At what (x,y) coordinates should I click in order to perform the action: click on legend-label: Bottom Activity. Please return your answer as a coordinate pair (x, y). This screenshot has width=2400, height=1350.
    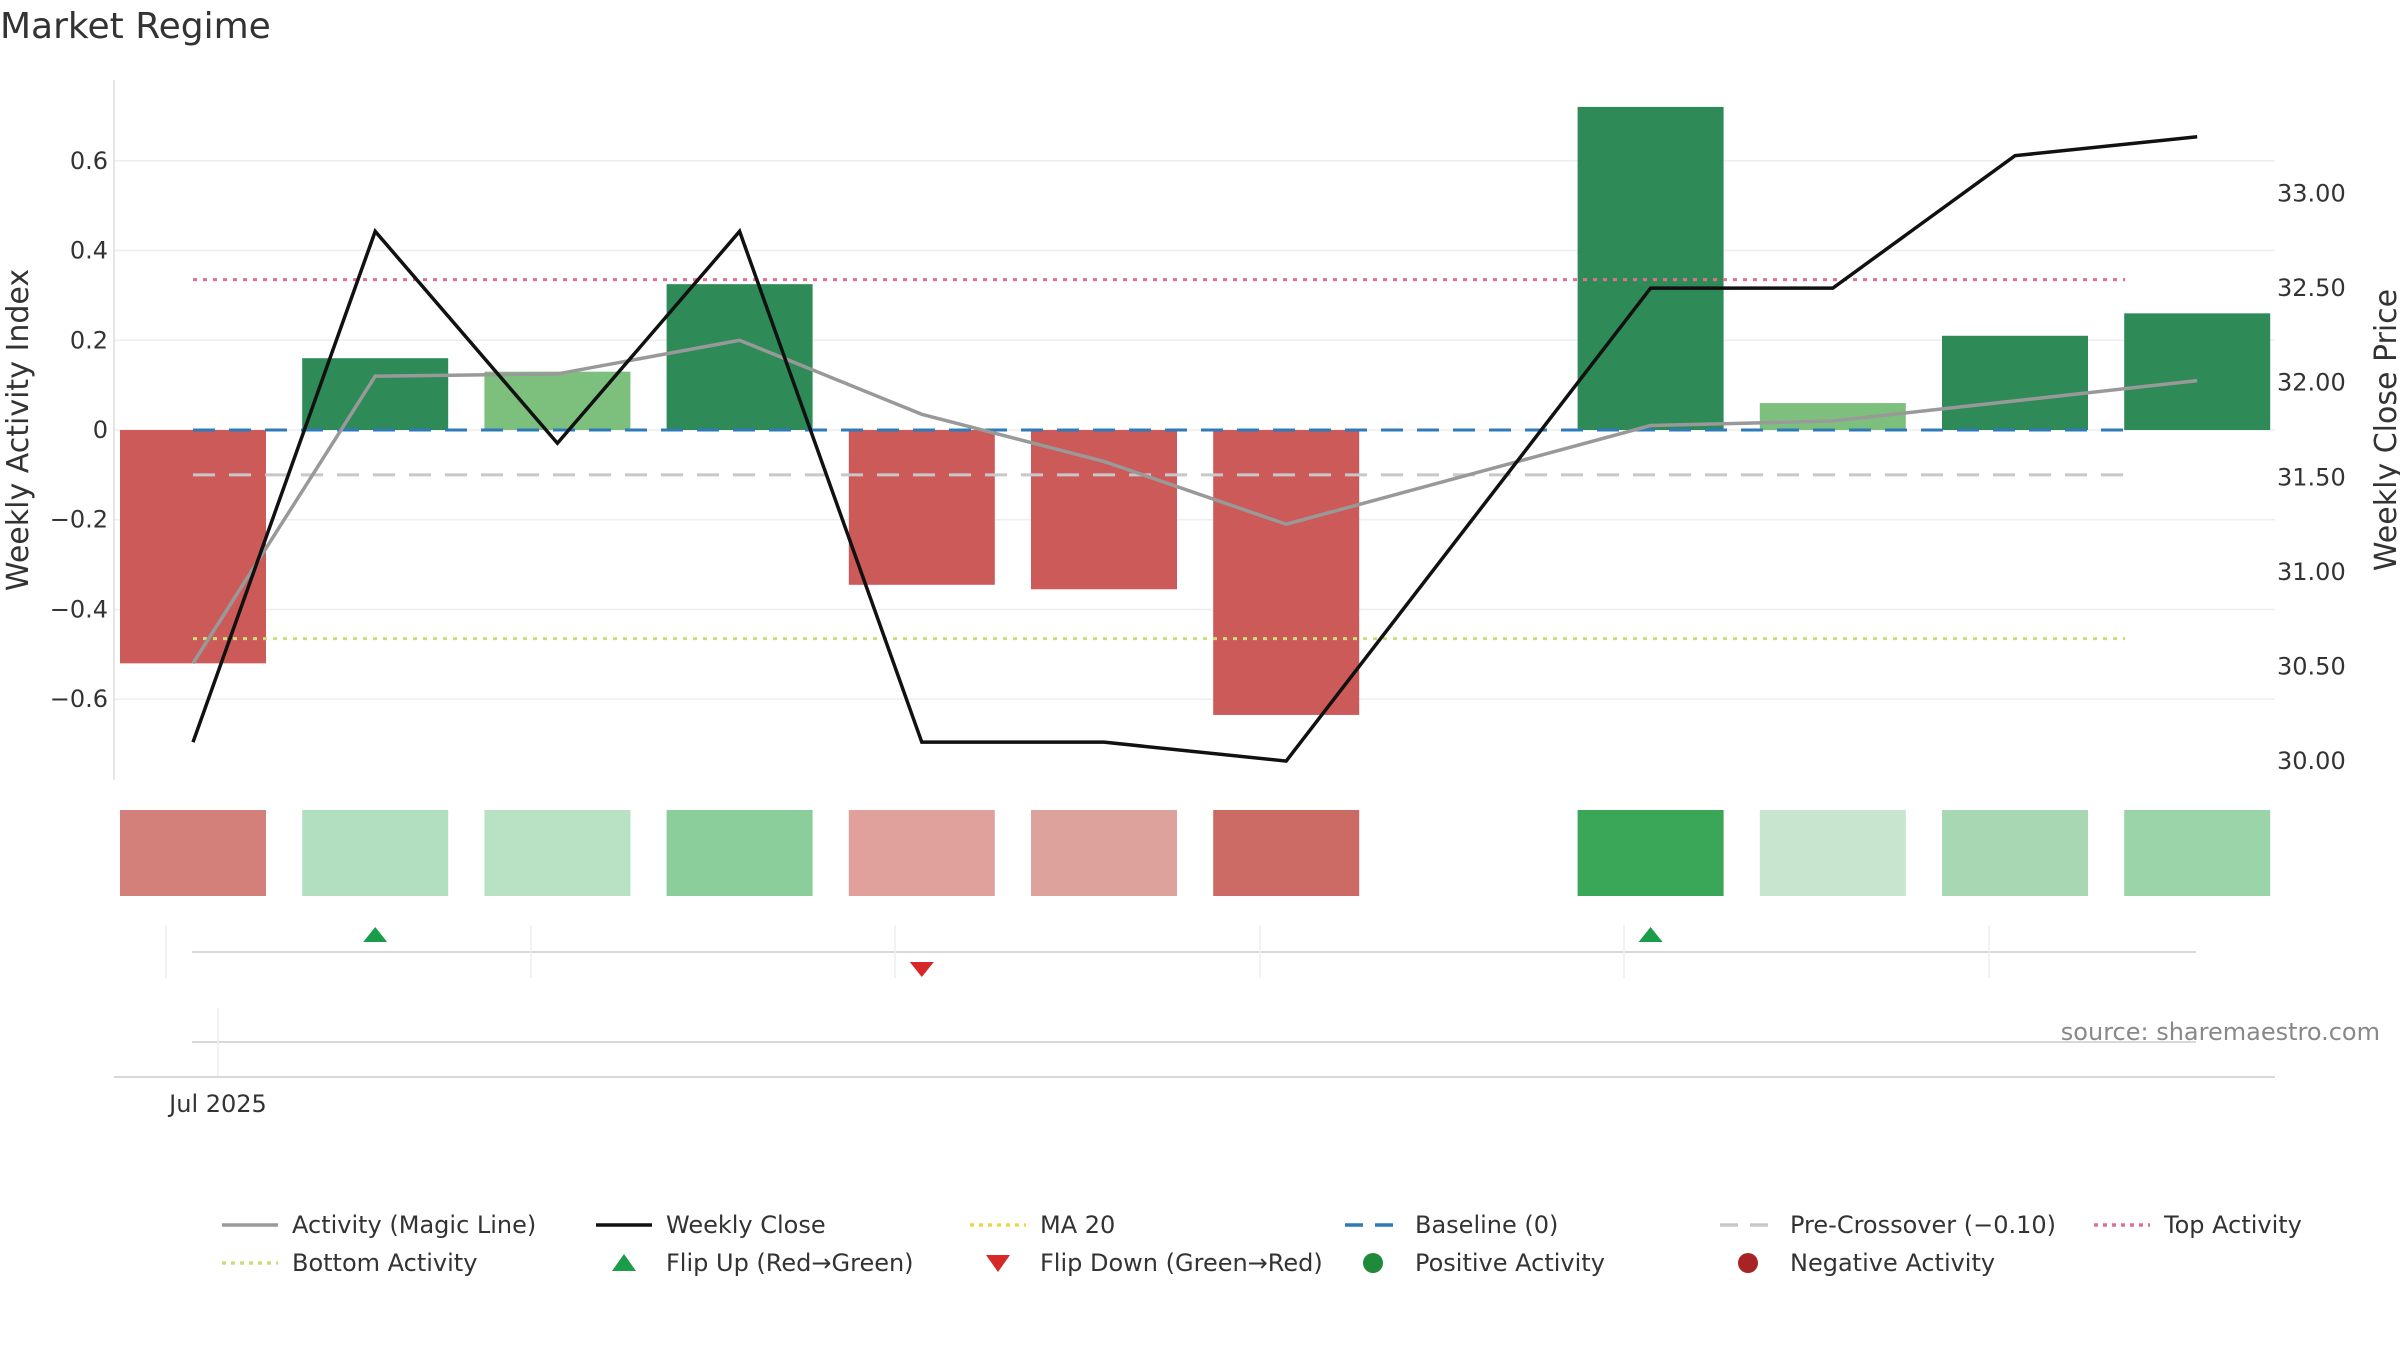
    Looking at the image, I should click on (384, 1263).